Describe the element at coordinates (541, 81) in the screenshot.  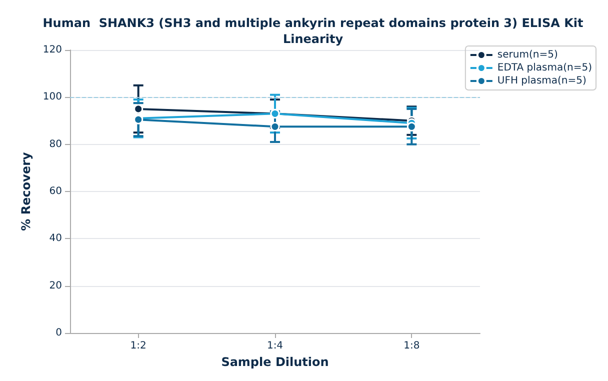
I see `legend-label: UFH plasma(n=5)` at that location.